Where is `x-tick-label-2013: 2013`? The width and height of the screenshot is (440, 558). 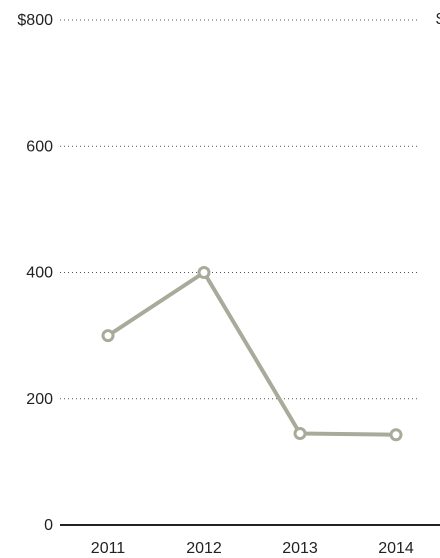
x-tick-label-2013: 2013 is located at coordinates (300, 548).